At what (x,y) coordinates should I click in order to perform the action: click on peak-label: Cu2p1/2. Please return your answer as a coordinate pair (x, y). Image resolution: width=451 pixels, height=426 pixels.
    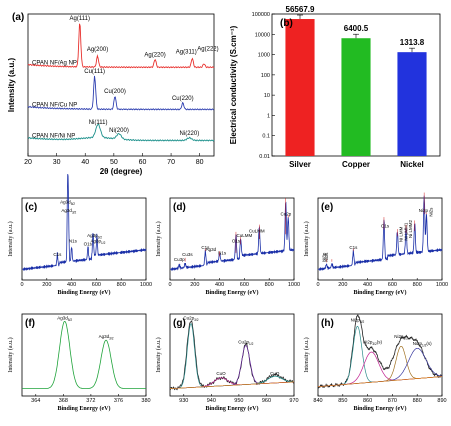
    Looking at the image, I should click on (245, 343).